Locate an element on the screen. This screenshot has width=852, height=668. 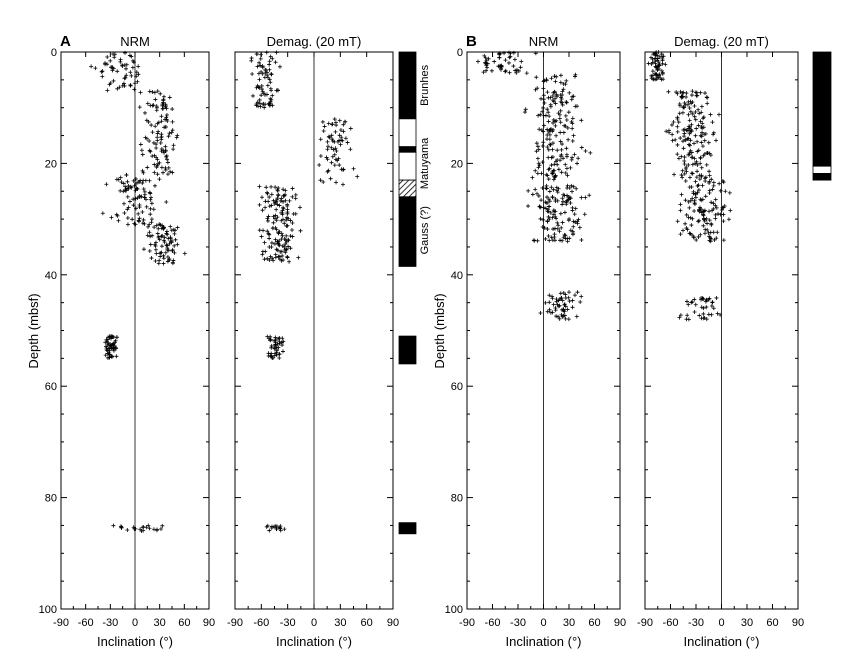
x-tick-label: -60 is located at coordinates (86, 623).